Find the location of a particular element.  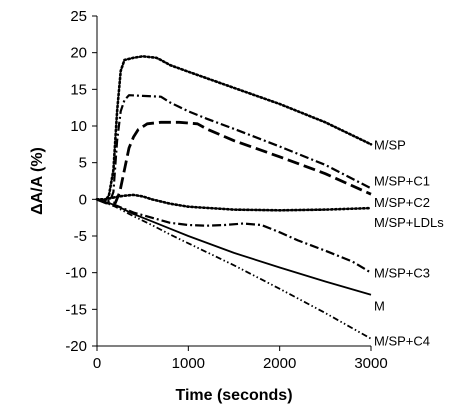

series-label: M/SP+C1 is located at coordinates (402, 180).